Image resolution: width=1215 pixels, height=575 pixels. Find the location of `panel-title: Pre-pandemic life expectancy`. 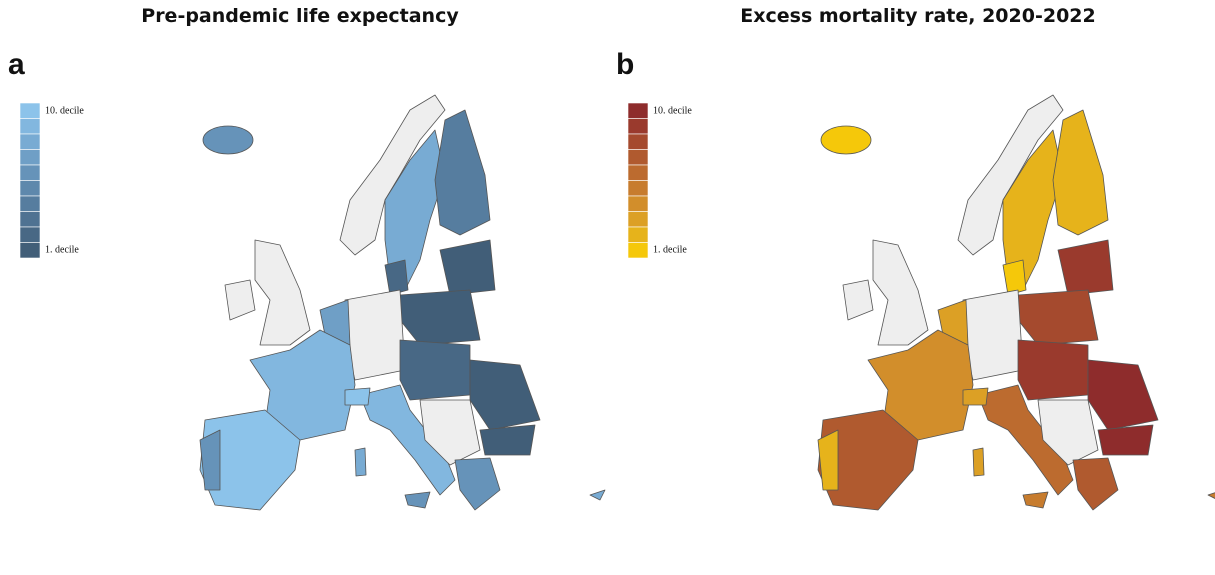

panel-title: Pre-pandemic life expectancy is located at coordinates (300, 16).